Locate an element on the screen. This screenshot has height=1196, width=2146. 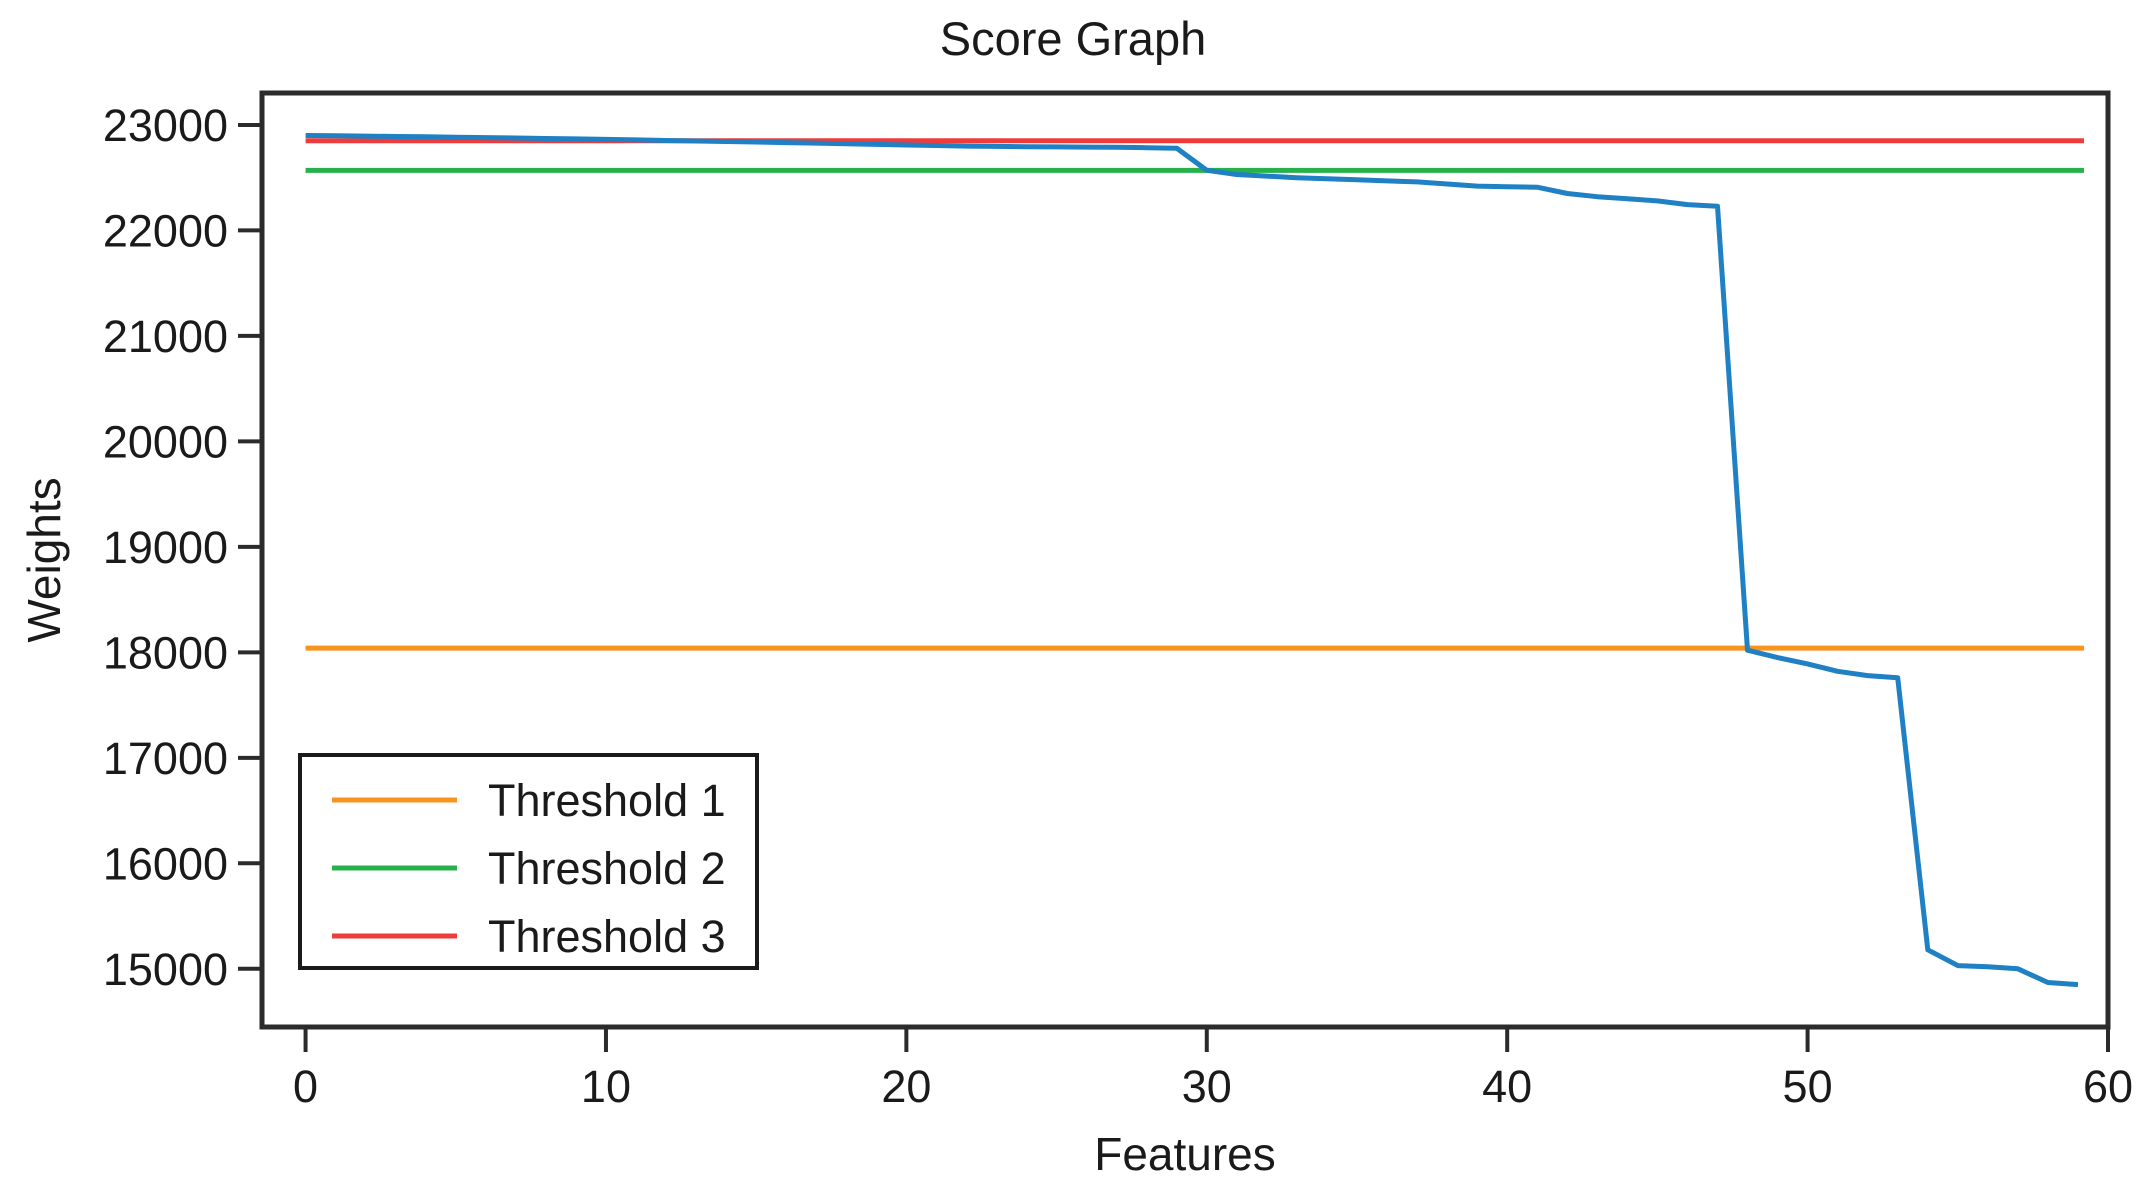
x-tick-label-40: 40 is located at coordinates (1507, 1086).